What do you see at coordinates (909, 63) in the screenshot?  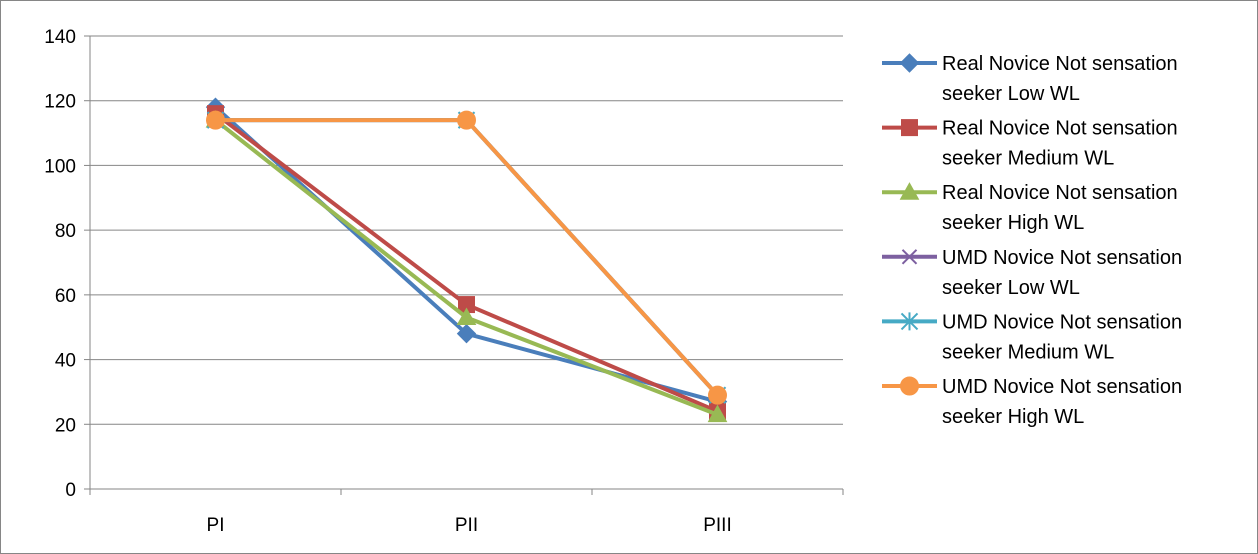 I see `legend-marker-diamond` at bounding box center [909, 63].